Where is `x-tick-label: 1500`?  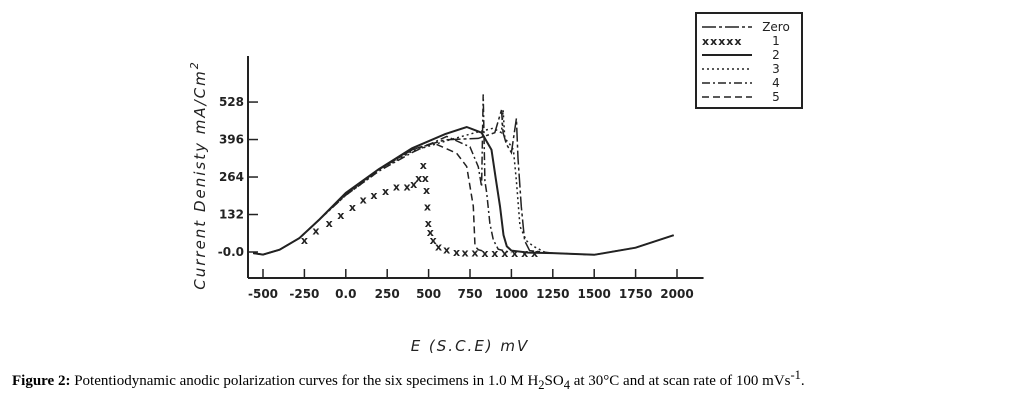
x-tick-label: 1500 is located at coordinates (593, 294).